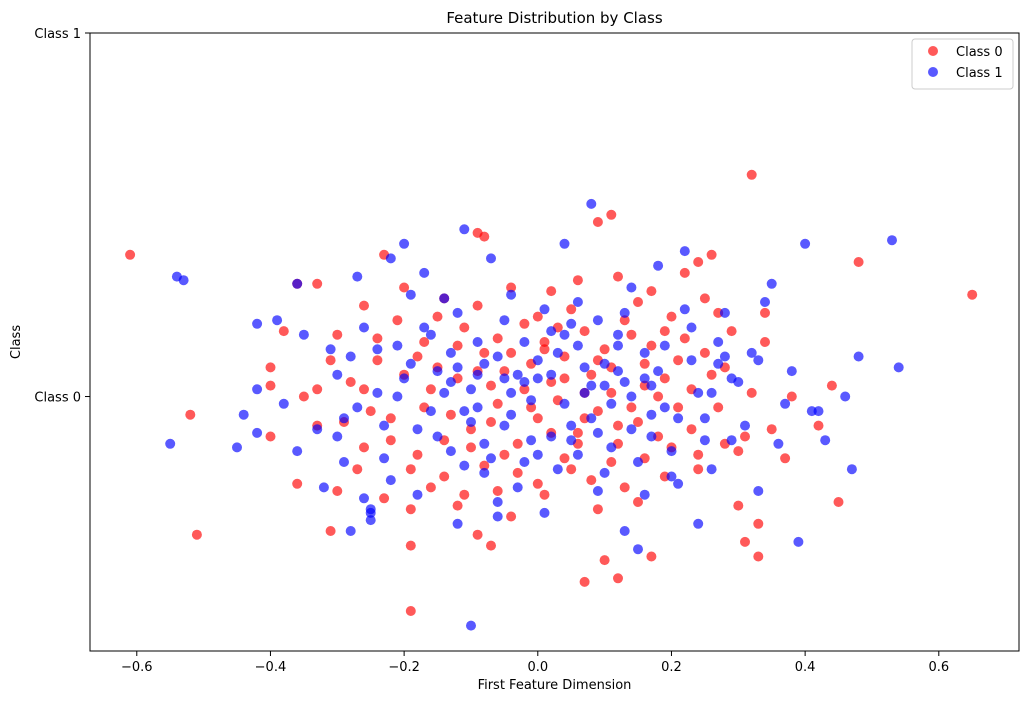 This screenshot has width=1029, height=701. I want to click on x-axis-label: First Feature Dimension, so click(555, 685).